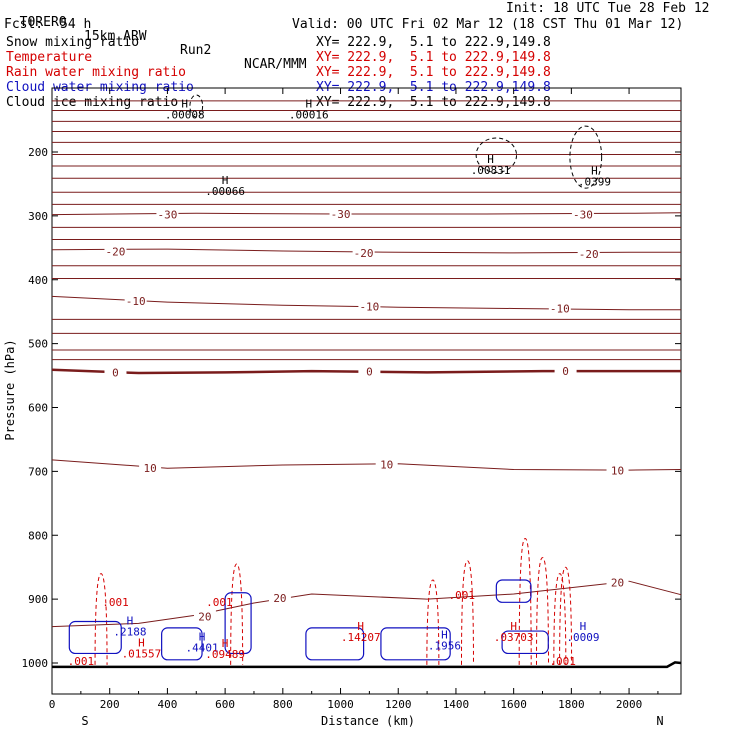 The width and height of the screenshot is (740, 740). I want to click on high-marker-value: .00831, so click(491, 170).